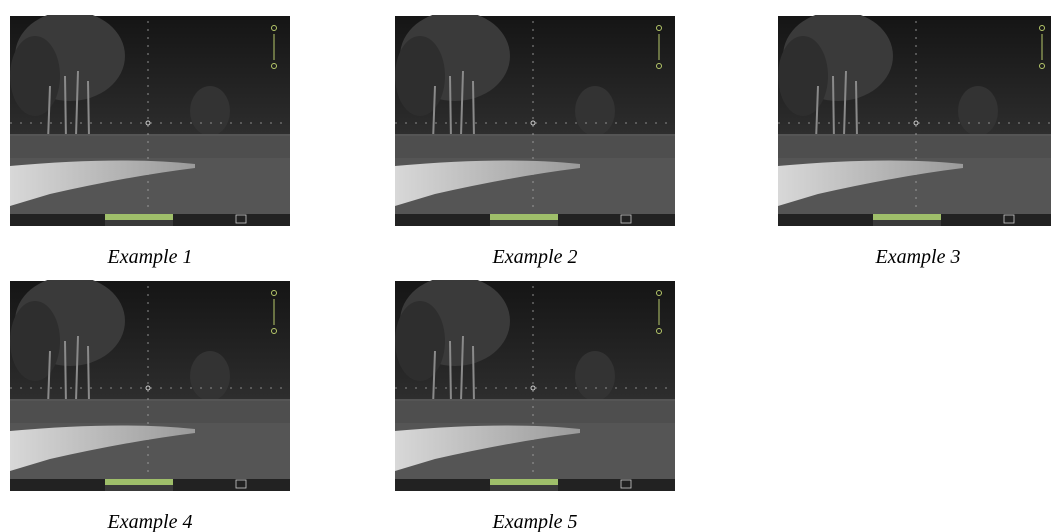  What do you see at coordinates (535, 257) in the screenshot?
I see `panel-caption: Example 2` at bounding box center [535, 257].